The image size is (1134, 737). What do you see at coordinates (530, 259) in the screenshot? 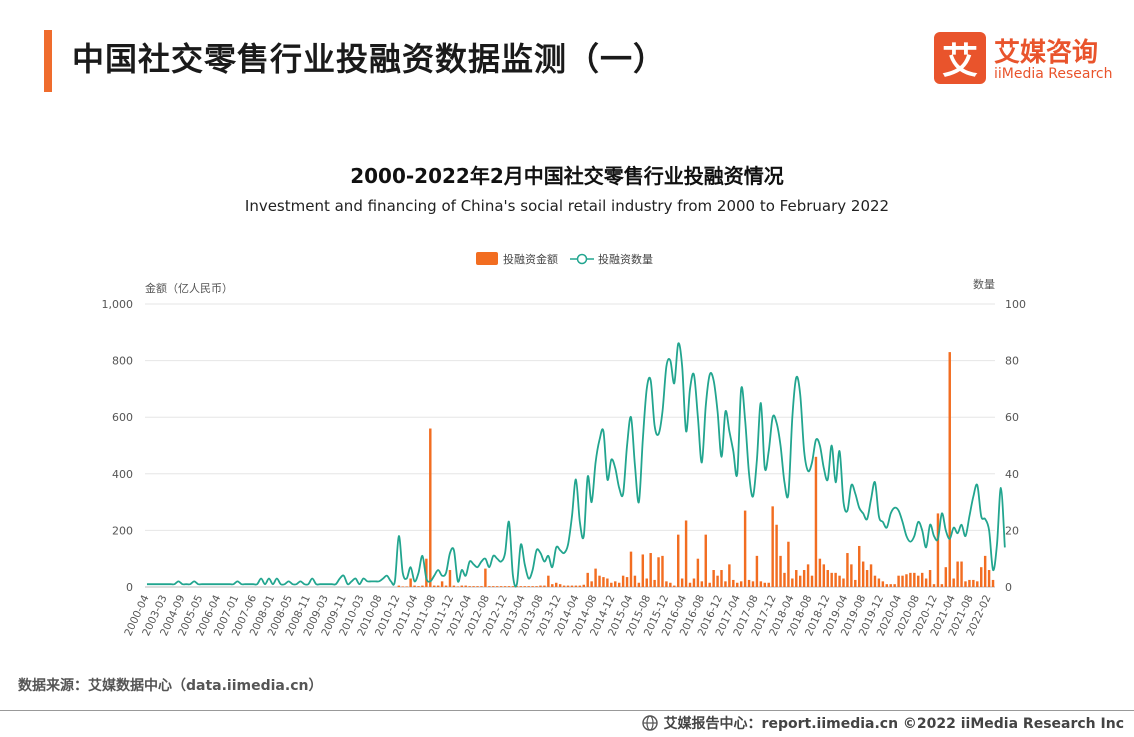
I see `legend-label-amount: 投融资金额` at bounding box center [530, 259].